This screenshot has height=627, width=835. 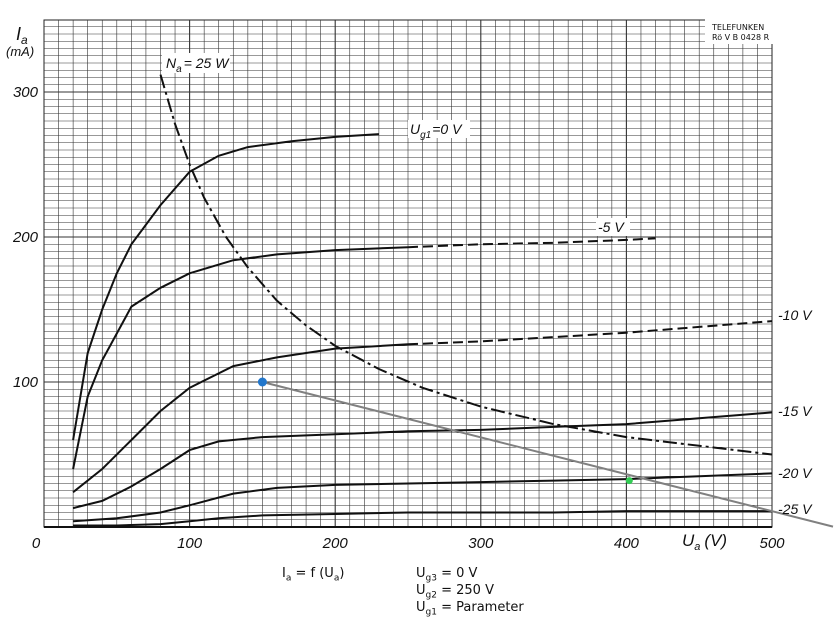 I want to click on curve-label-minus5v: -5 V, so click(x=611, y=227).